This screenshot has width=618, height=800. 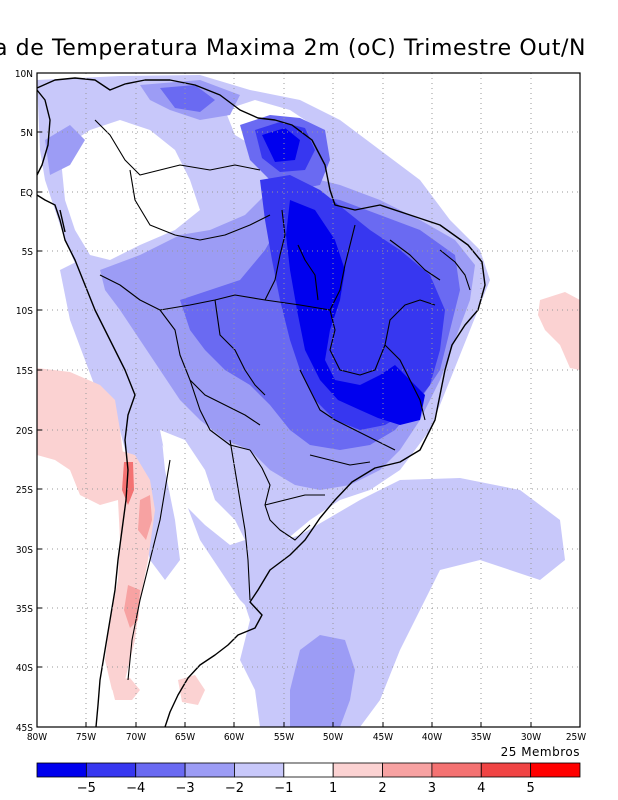 I want to click on lon-label: 25W, so click(x=576, y=737).